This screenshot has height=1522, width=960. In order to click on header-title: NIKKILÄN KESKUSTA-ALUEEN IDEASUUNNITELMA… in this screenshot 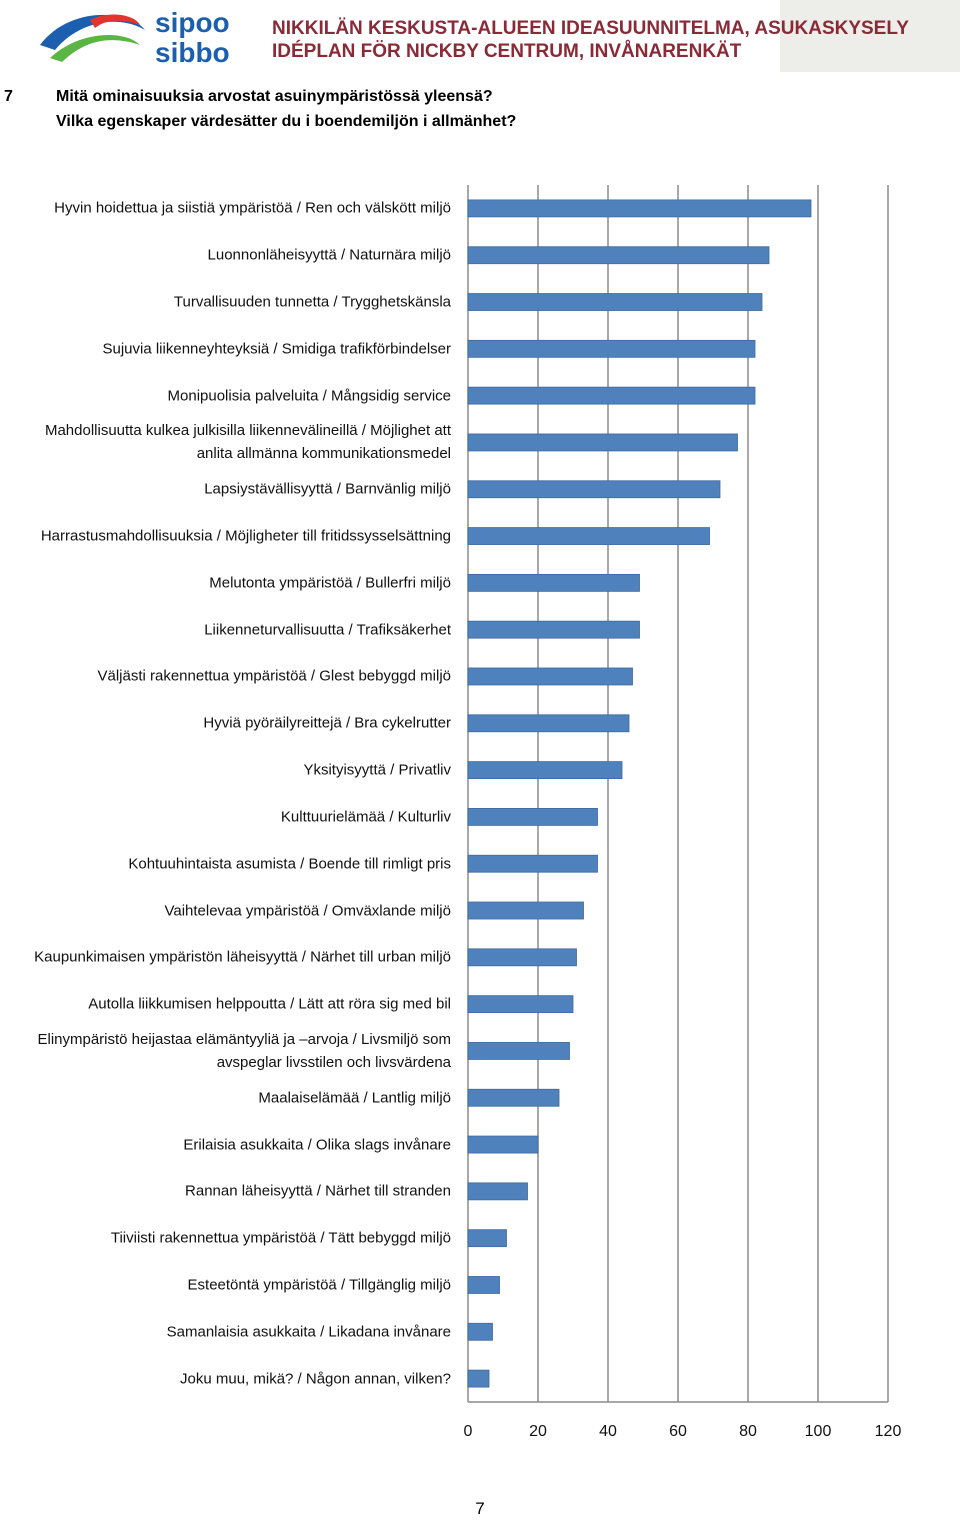, I will do `click(590, 28)`.